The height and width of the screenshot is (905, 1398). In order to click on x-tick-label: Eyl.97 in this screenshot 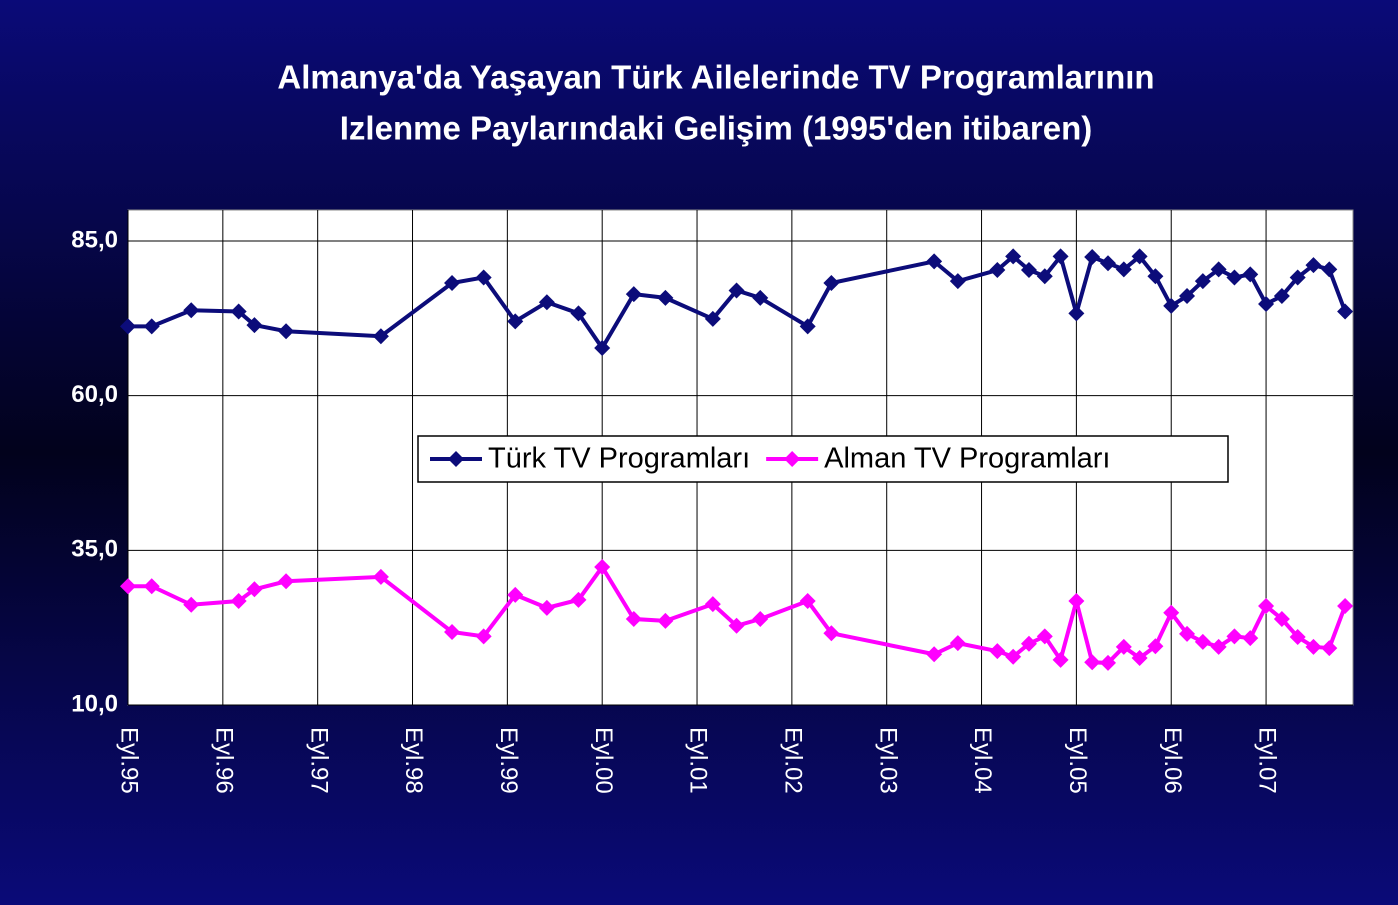, I will do `click(318, 760)`.